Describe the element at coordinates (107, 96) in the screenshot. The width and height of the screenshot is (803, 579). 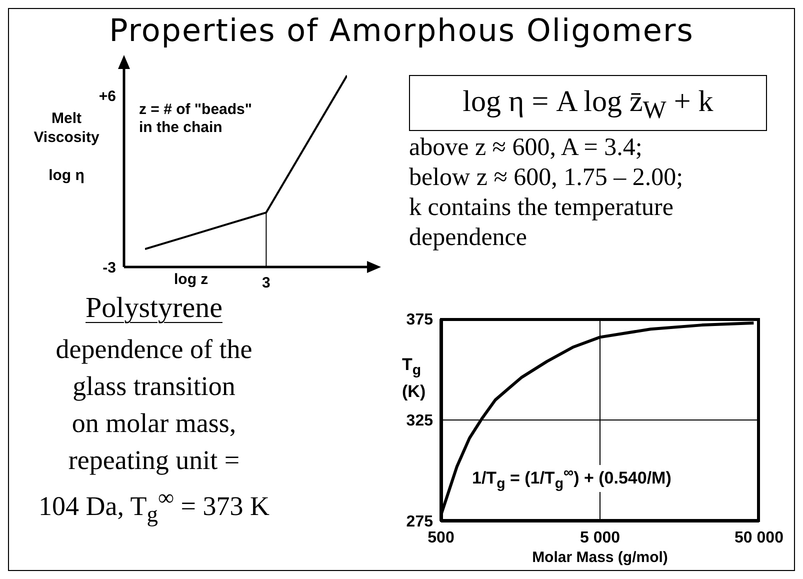
I see `y-tick-label: +6` at that location.